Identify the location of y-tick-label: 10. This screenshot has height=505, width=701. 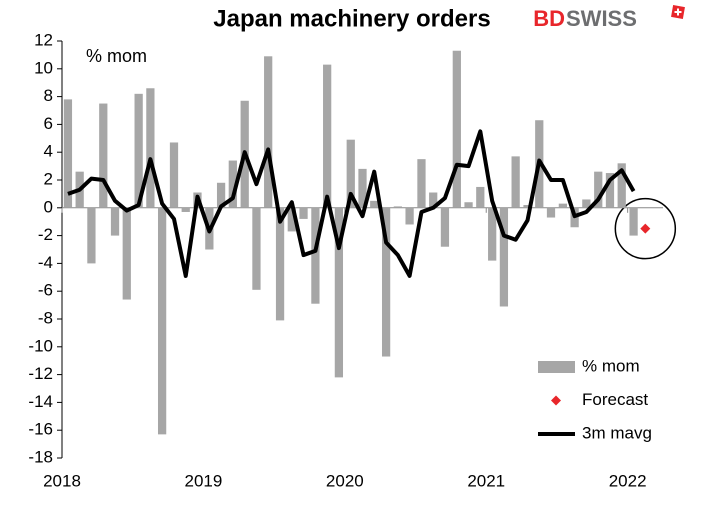
(43, 67).